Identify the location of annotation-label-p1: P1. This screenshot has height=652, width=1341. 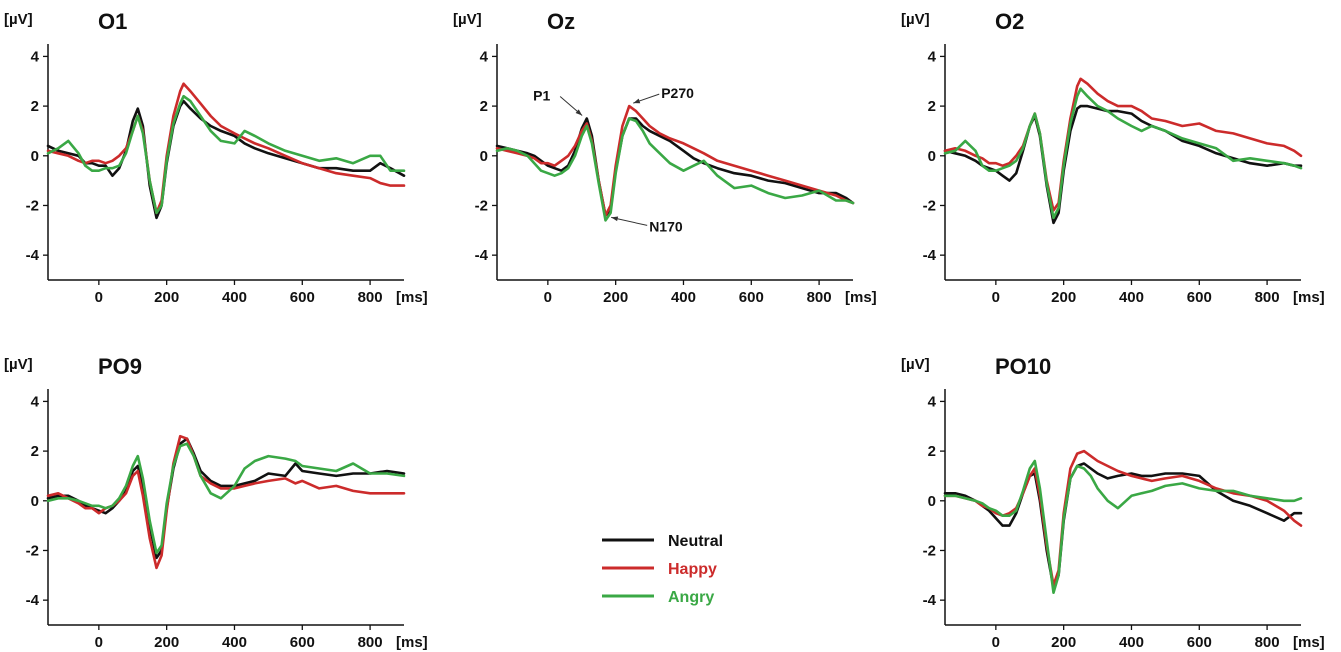
(541, 96).